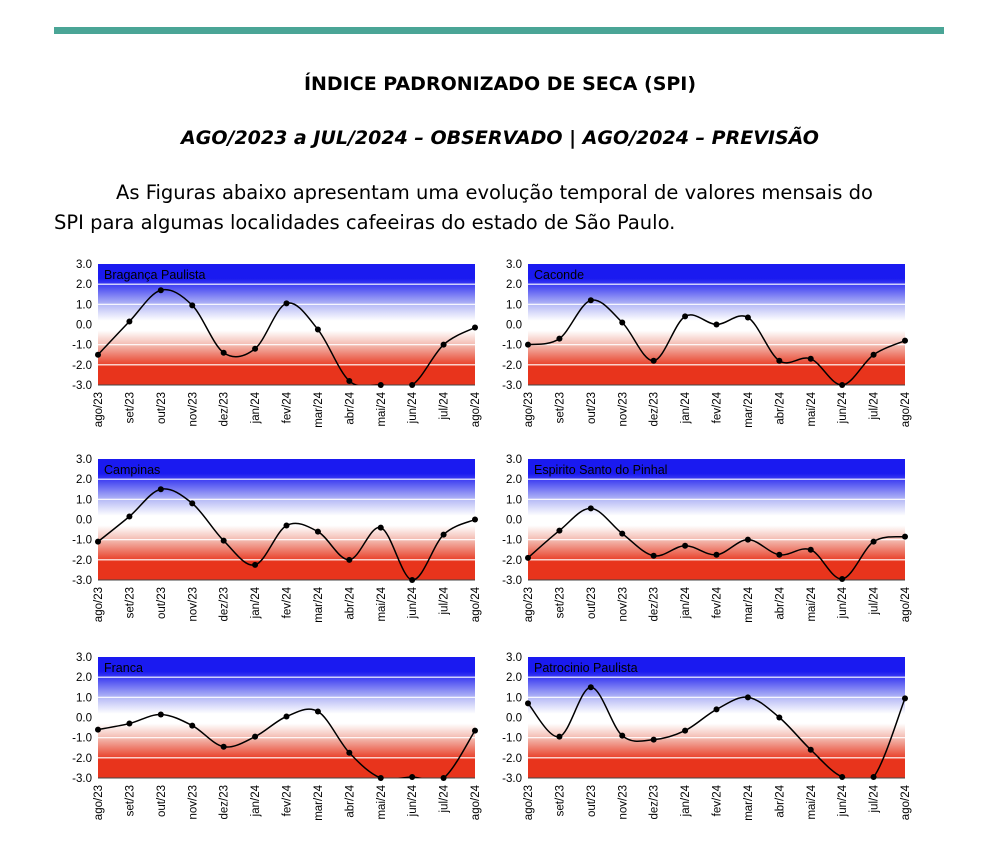  I want to click on x-tick-label: out/23, so click(592, 603).